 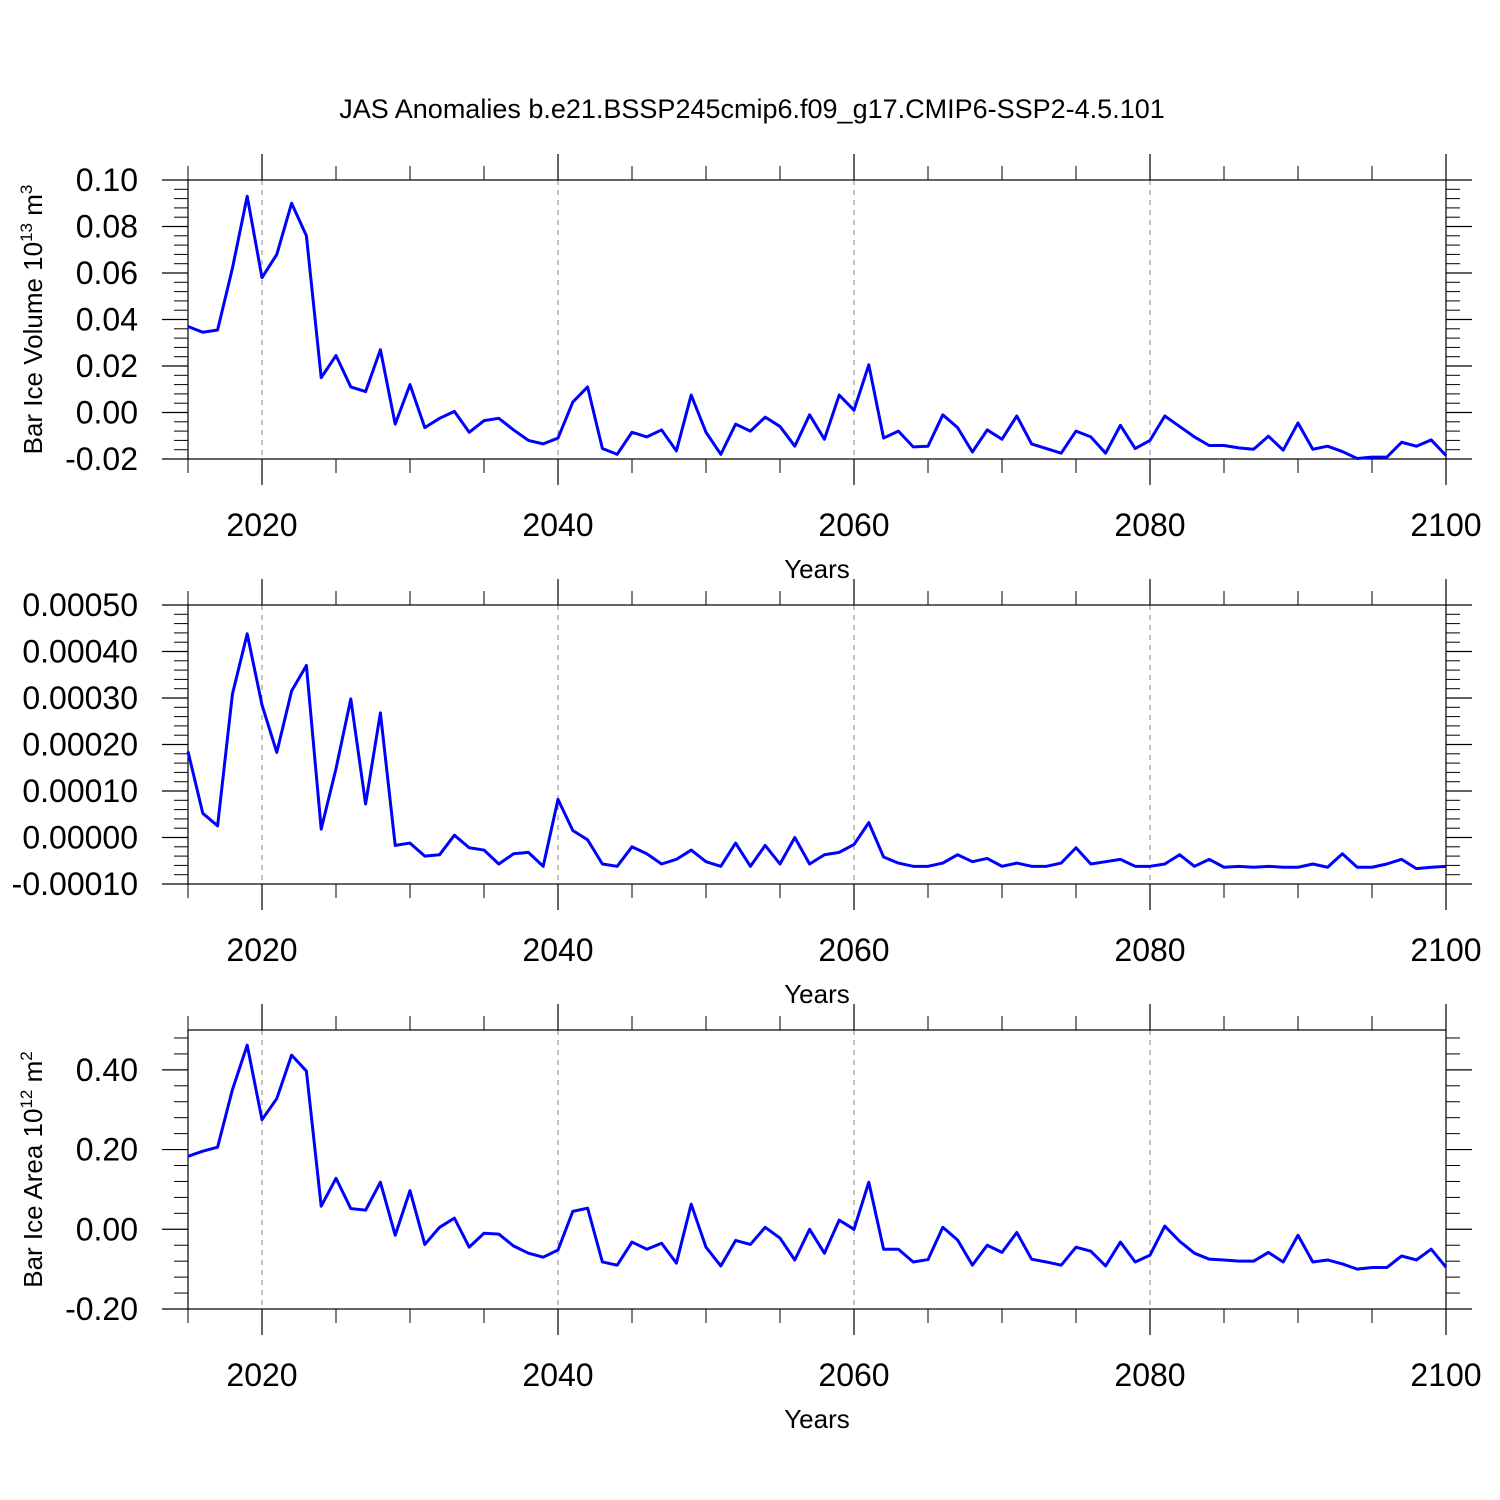 I want to click on y-tick-label: 0.04, so click(x=107, y=320).